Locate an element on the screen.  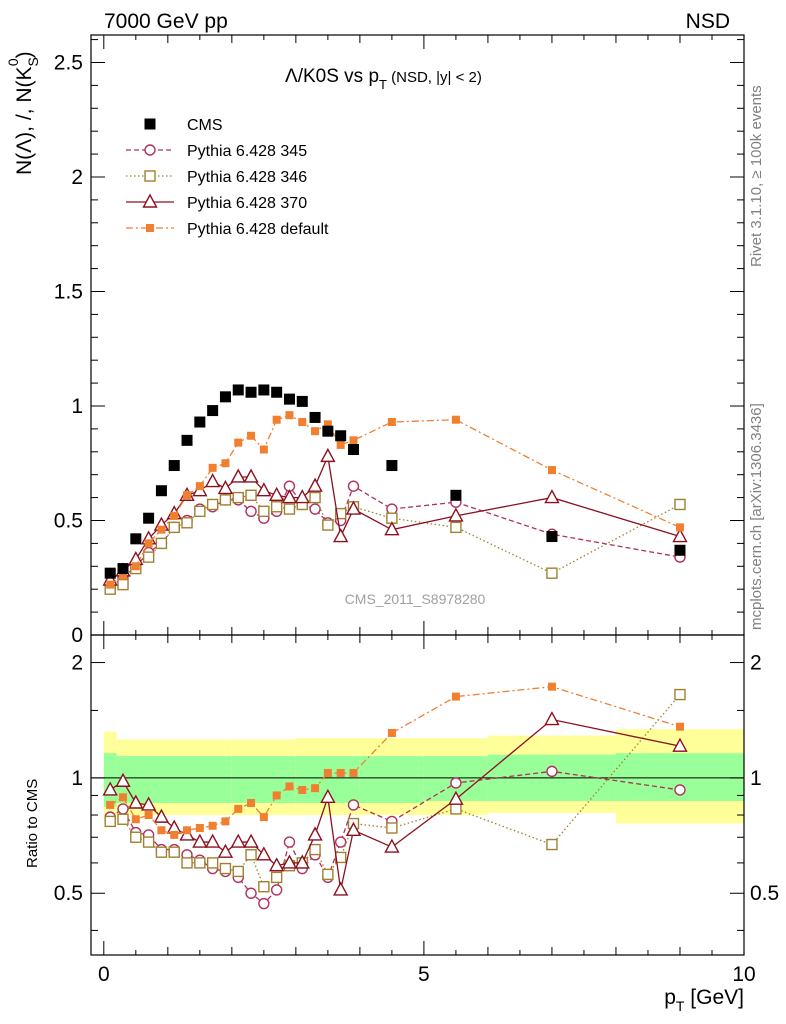
legend-label: CMS is located at coordinates (205, 125).